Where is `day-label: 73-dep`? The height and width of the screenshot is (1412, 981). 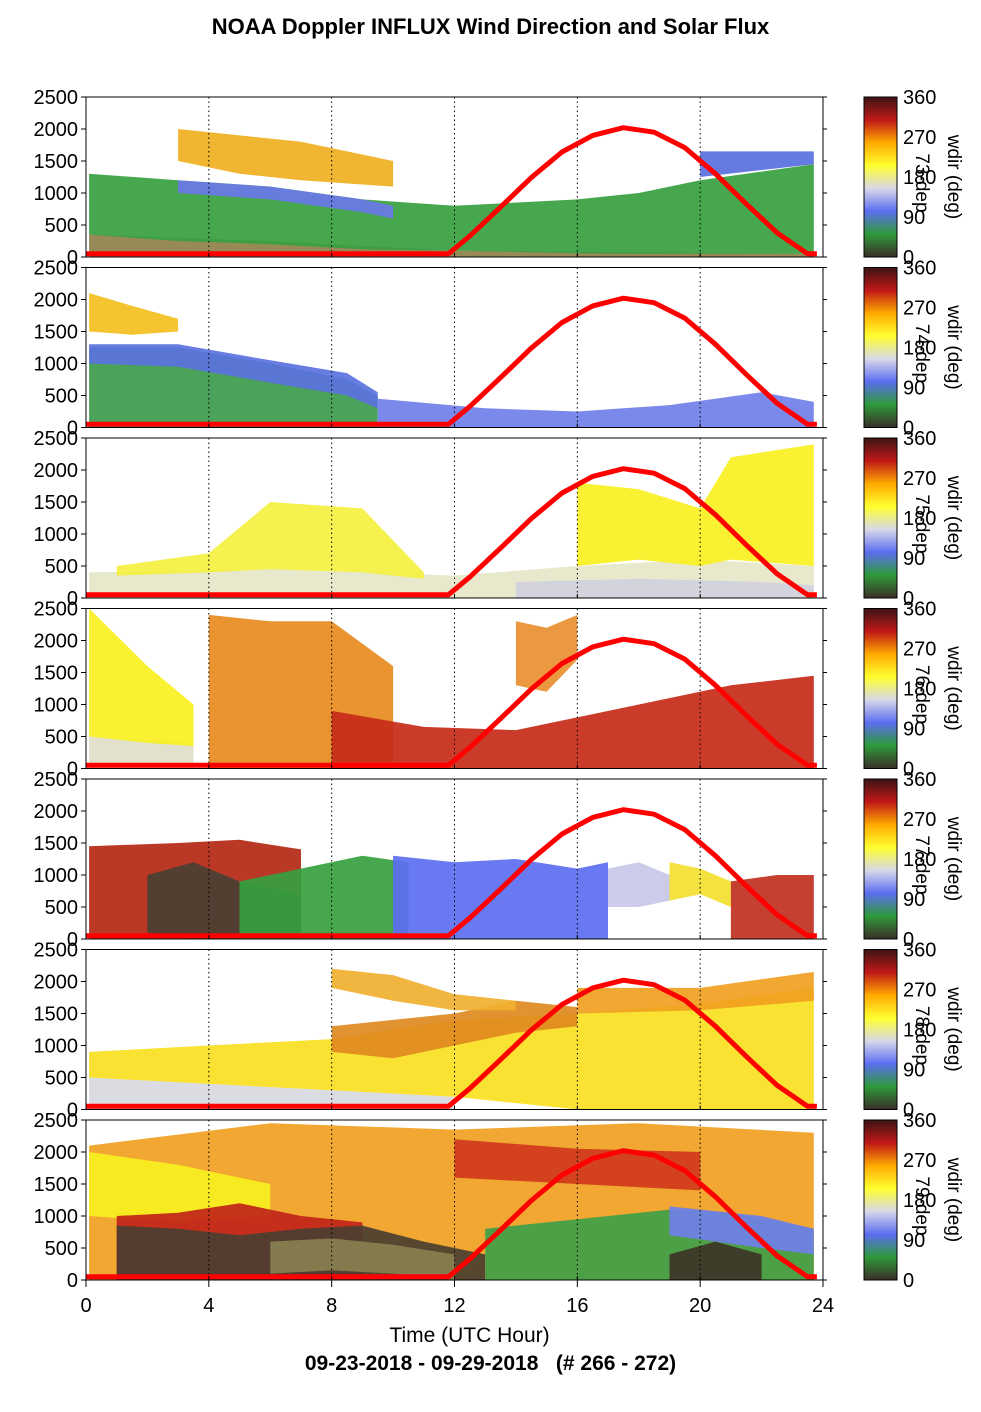
day-label: 73-dep is located at coordinates (921, 182).